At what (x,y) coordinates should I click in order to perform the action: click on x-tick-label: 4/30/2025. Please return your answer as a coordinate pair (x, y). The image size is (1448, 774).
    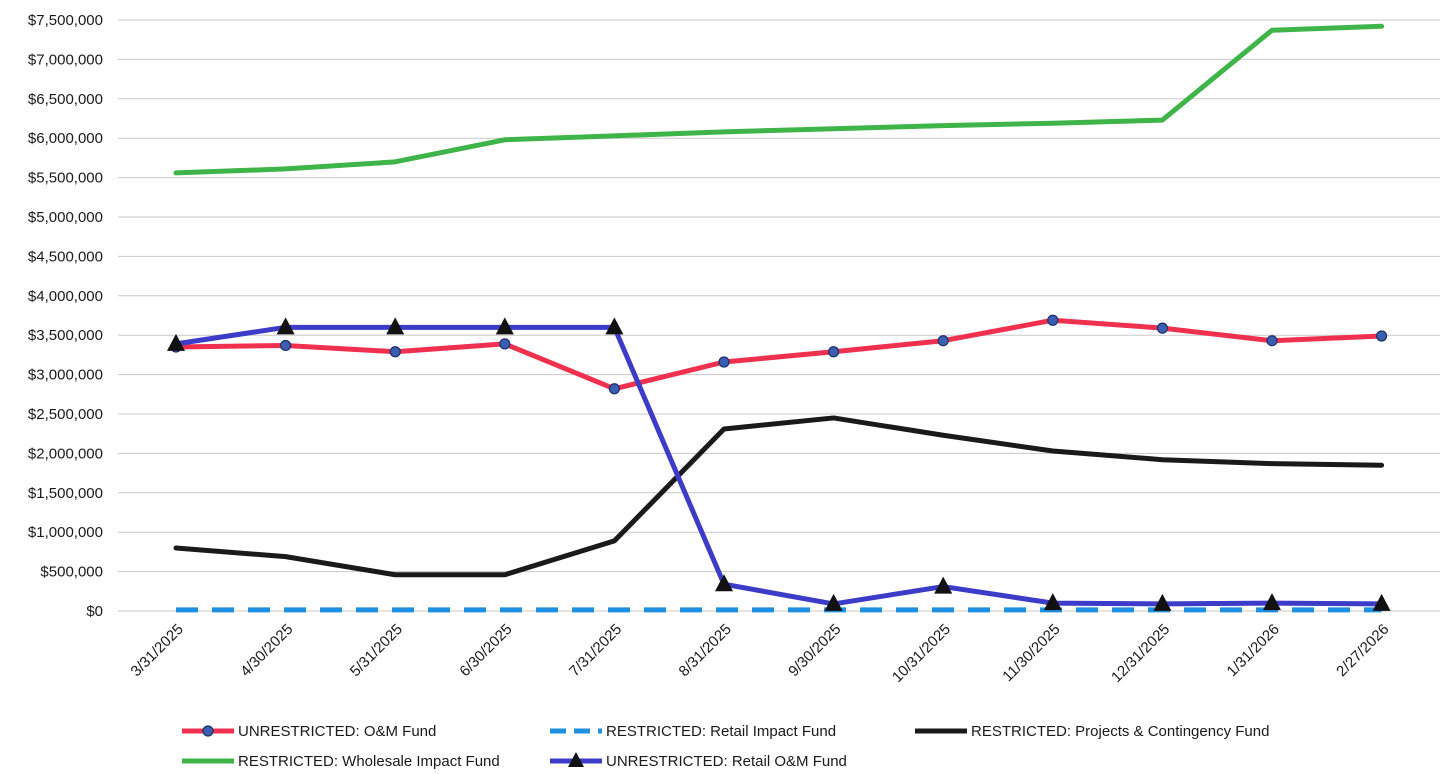
    Looking at the image, I should click on (266, 650).